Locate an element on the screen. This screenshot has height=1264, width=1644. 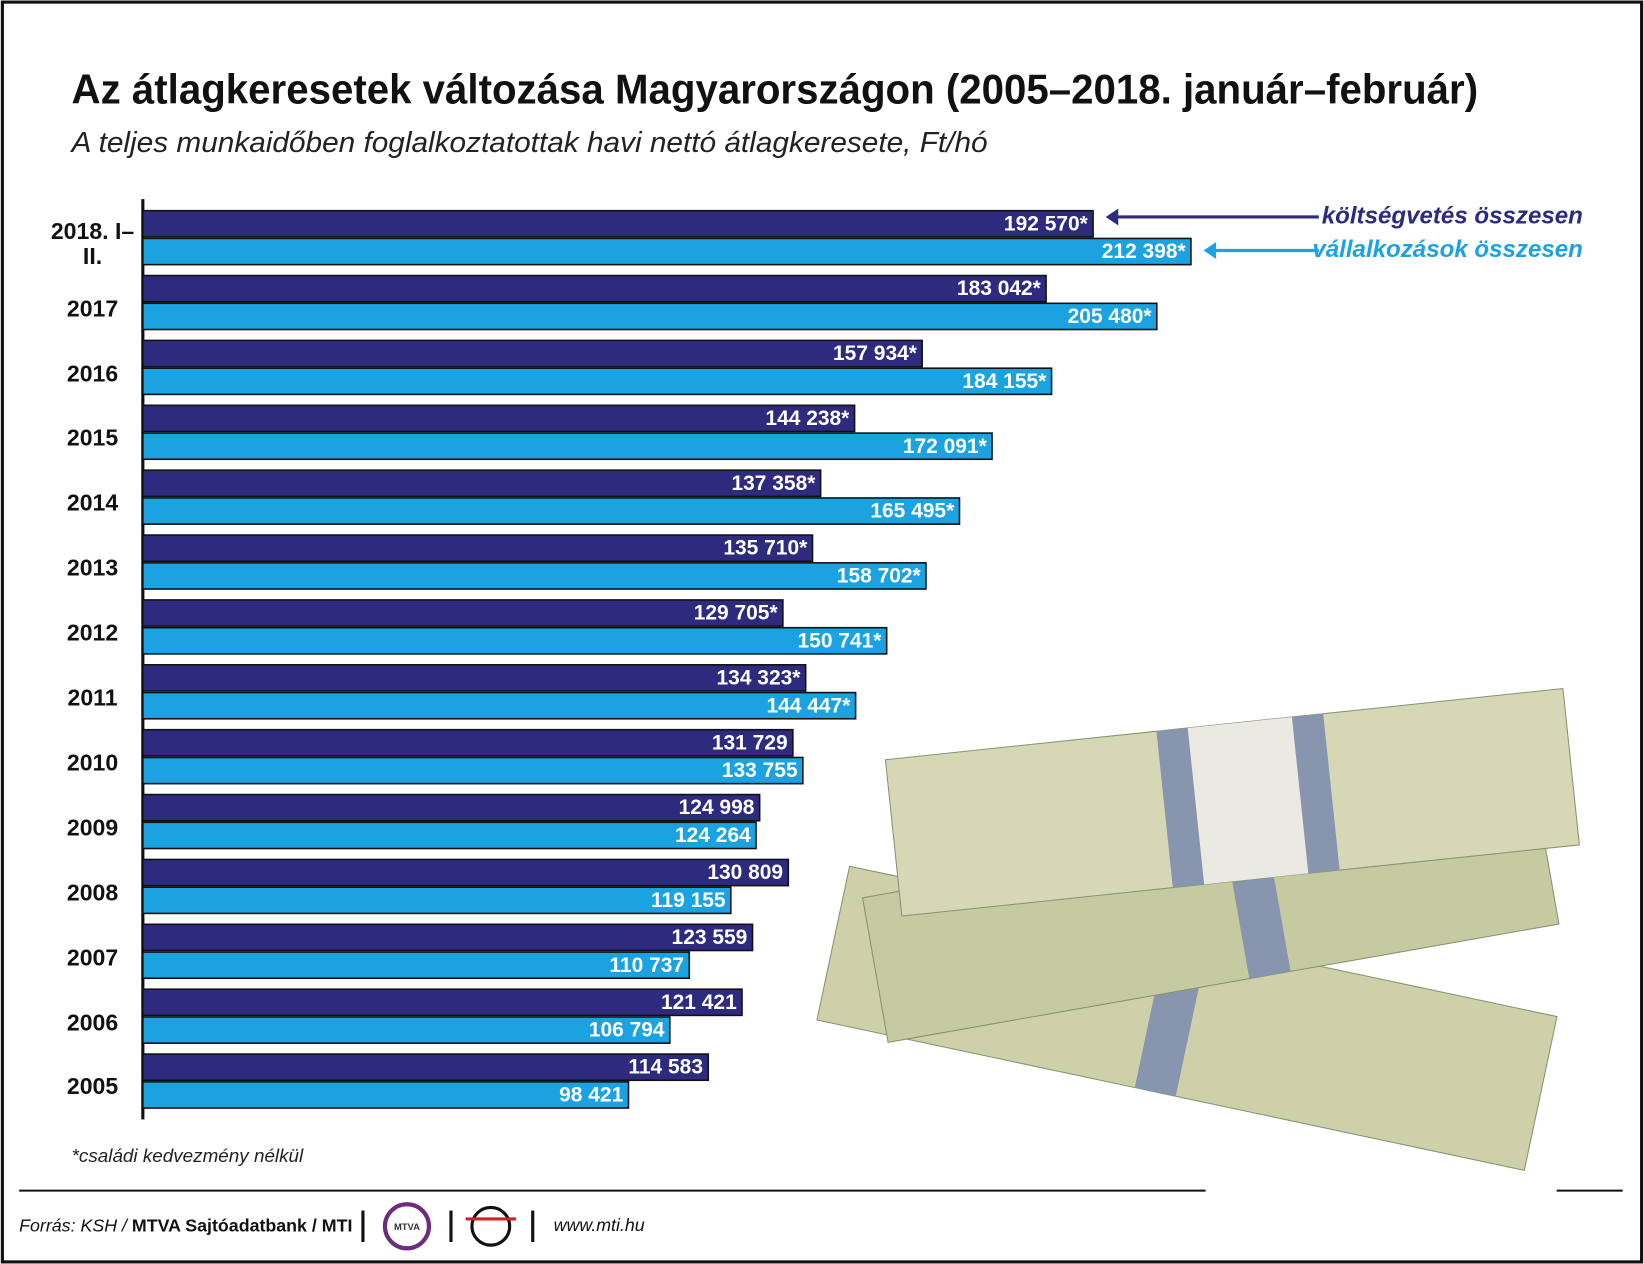
value-label: 183 042* is located at coordinates (999, 288).